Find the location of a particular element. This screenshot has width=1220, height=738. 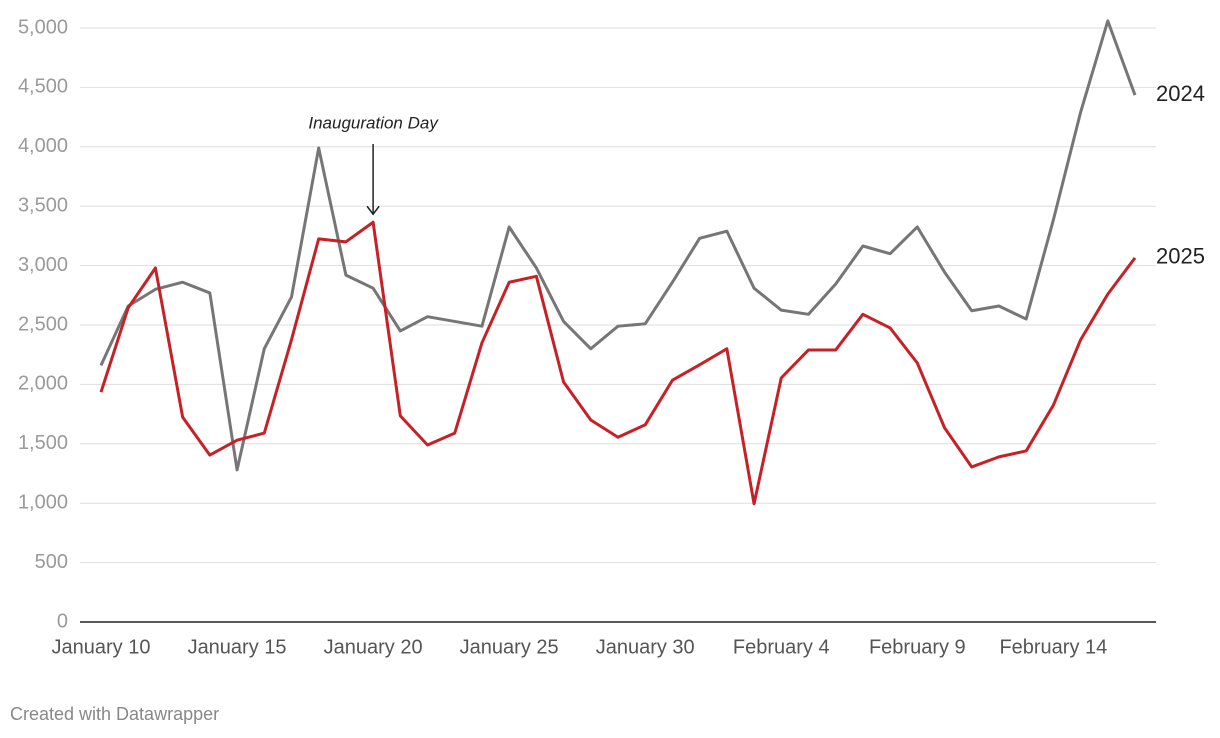

series-label: 2024 is located at coordinates (1180, 93).